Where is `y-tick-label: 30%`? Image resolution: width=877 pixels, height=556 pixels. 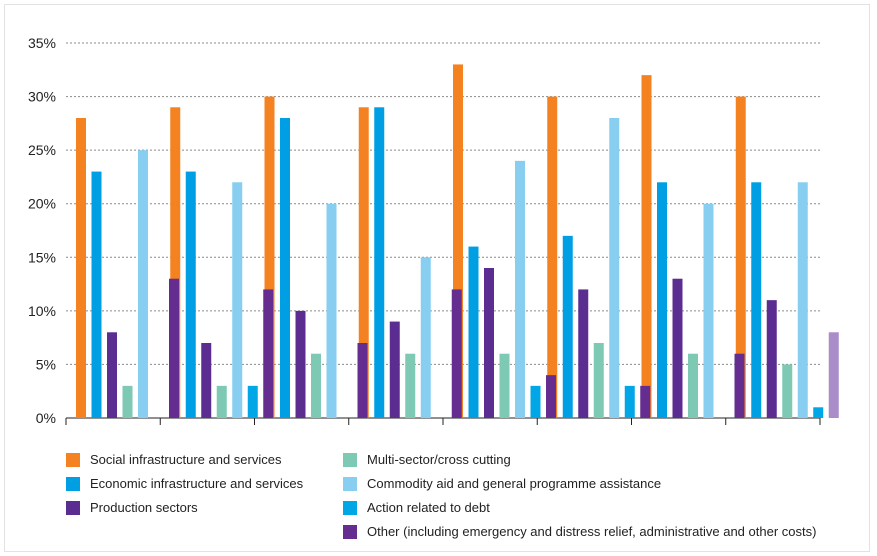 y-tick-label: 30% is located at coordinates (42, 97).